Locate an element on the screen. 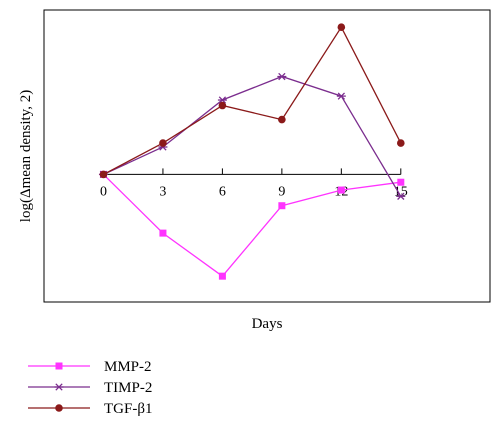  legend: MMP-2 TIMP-2 TGF-β1 is located at coordinates (90, 388).